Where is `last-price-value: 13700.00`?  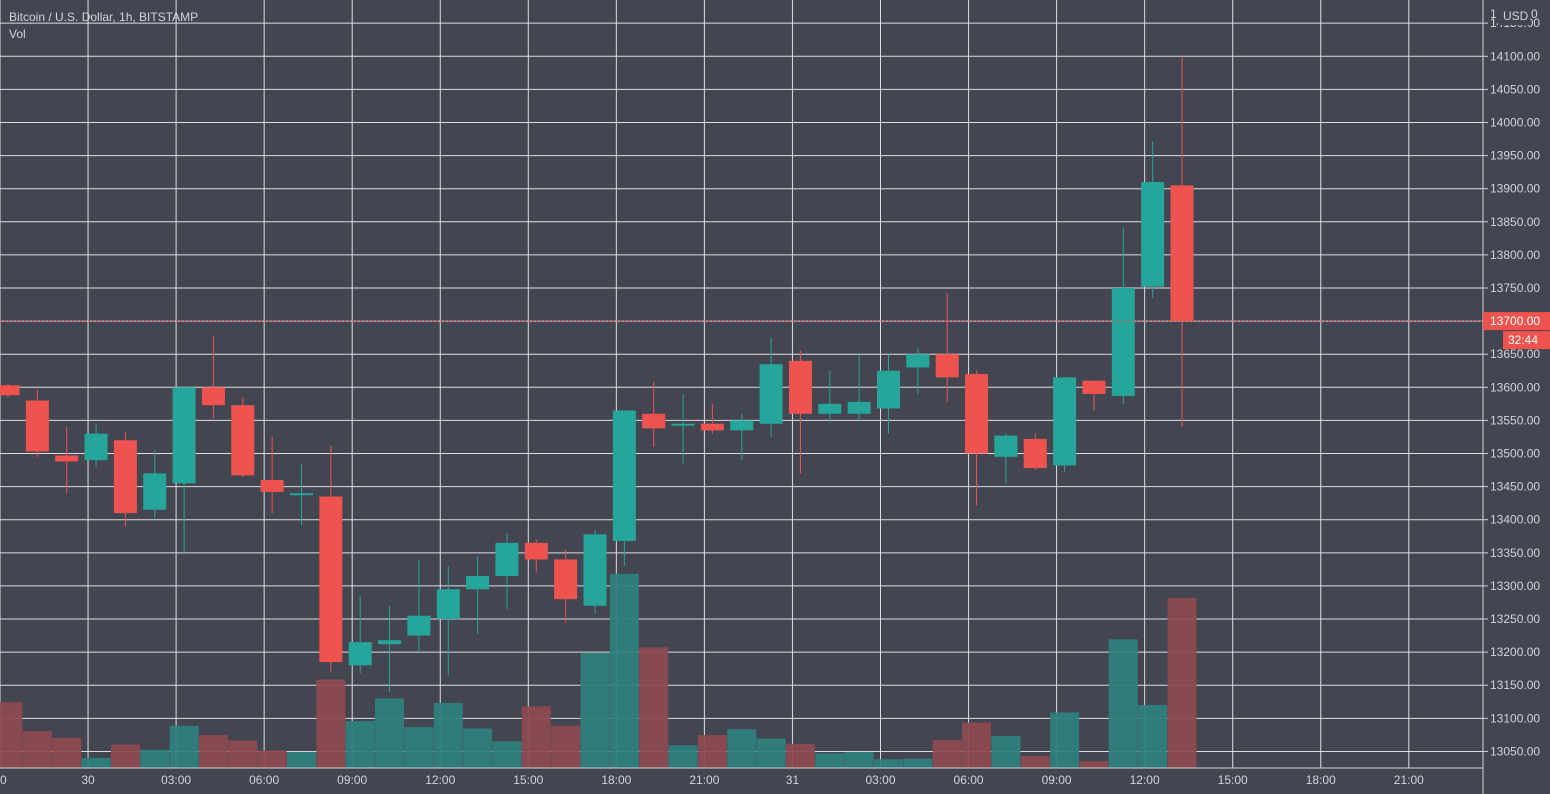
last-price-value: 13700.00 is located at coordinates (1515, 321).